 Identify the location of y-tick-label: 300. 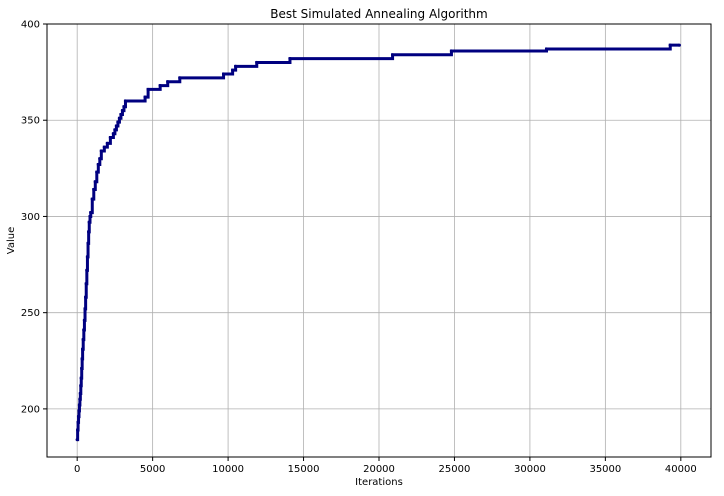
(30, 217).